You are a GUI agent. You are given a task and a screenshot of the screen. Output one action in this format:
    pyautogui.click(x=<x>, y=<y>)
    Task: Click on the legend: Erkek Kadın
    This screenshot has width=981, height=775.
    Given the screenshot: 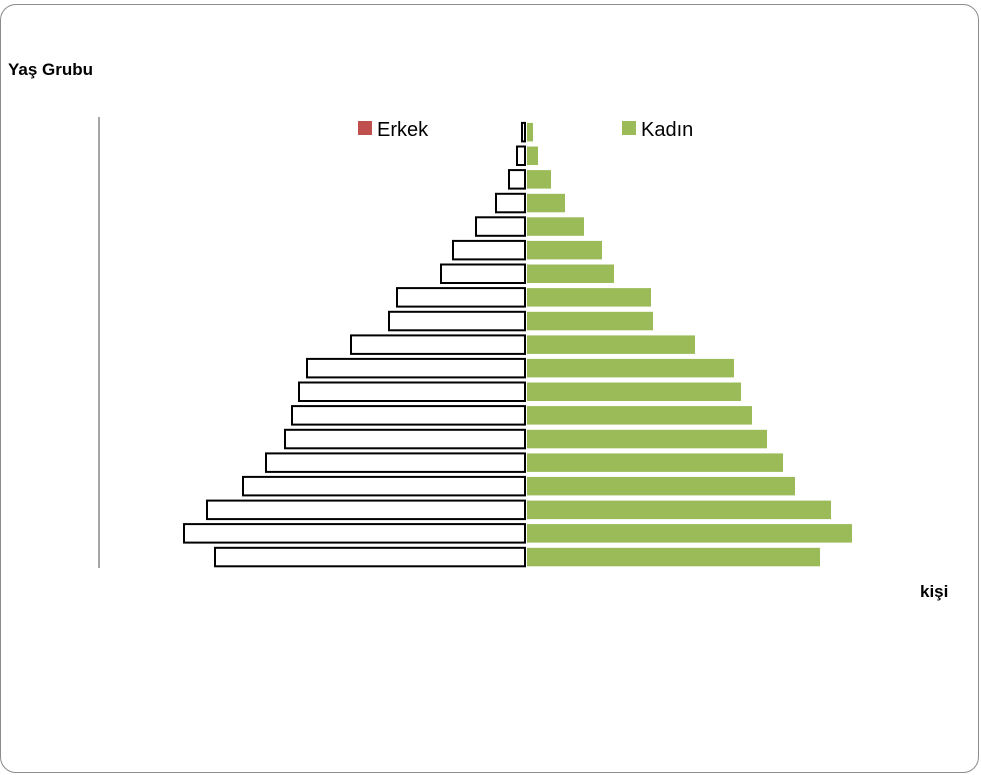 What is the action you would take?
    pyautogui.click(x=525, y=130)
    